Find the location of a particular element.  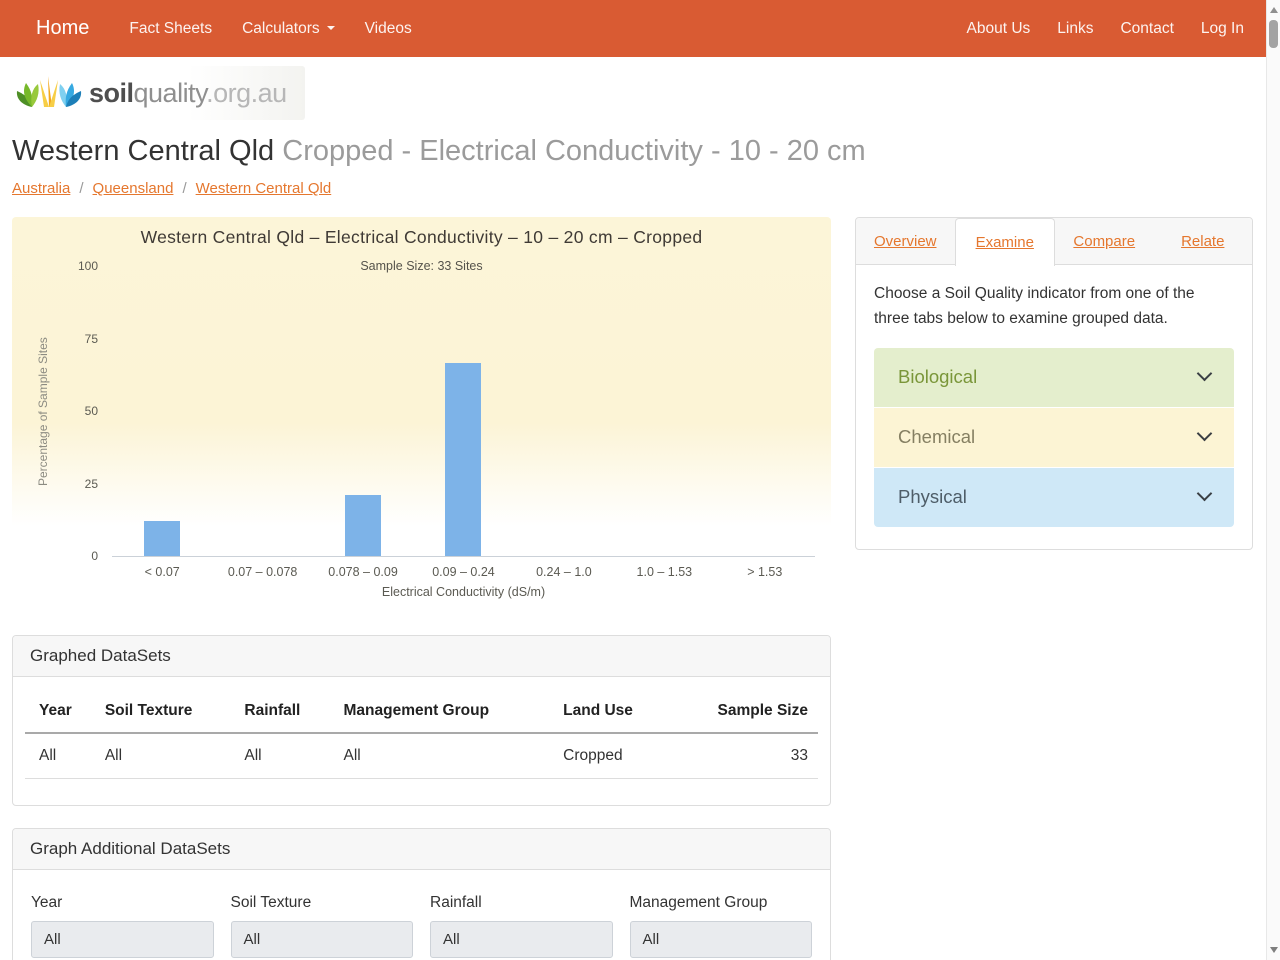

x-tick-label: > 1.53 is located at coordinates (765, 572).